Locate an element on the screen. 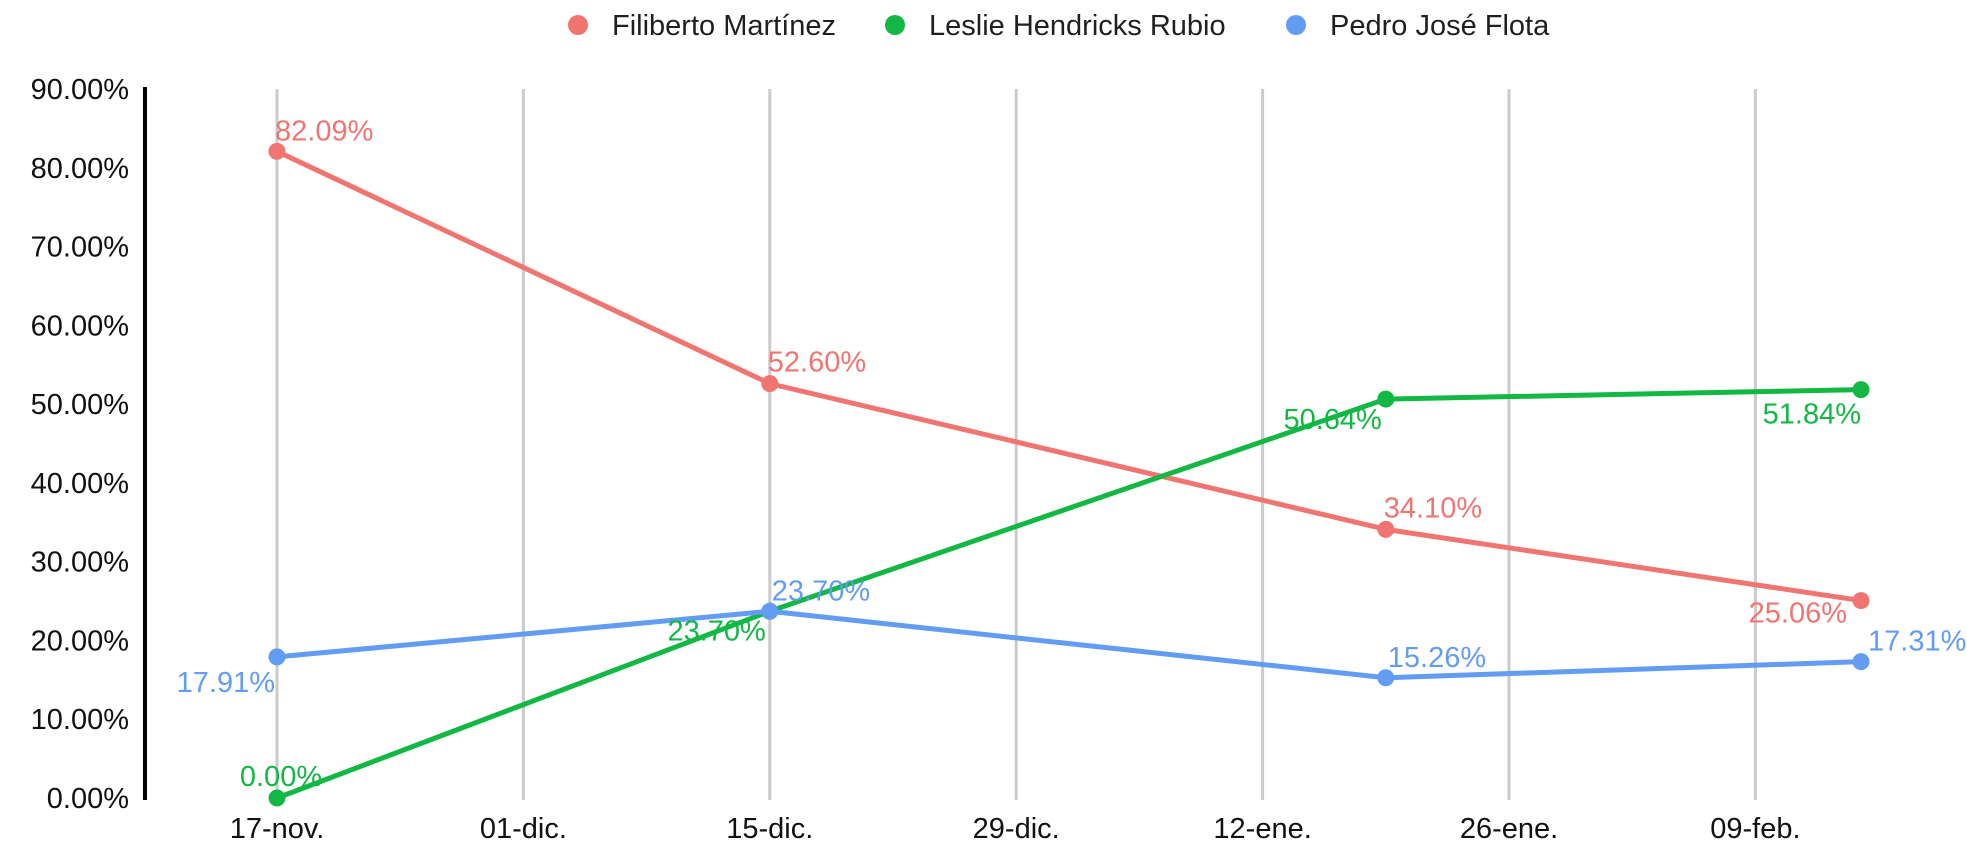  y-tick-label: 40.00% is located at coordinates (80, 484).